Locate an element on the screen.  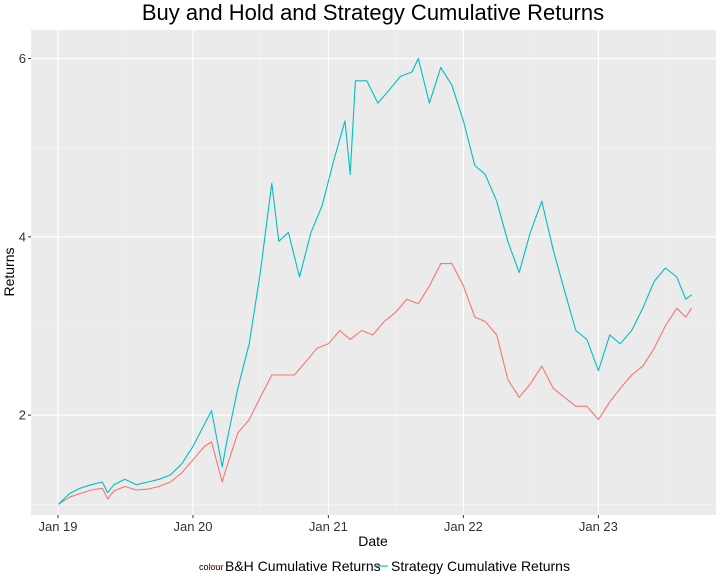
x-tick-label: Jan 19 is located at coordinates (57, 526).